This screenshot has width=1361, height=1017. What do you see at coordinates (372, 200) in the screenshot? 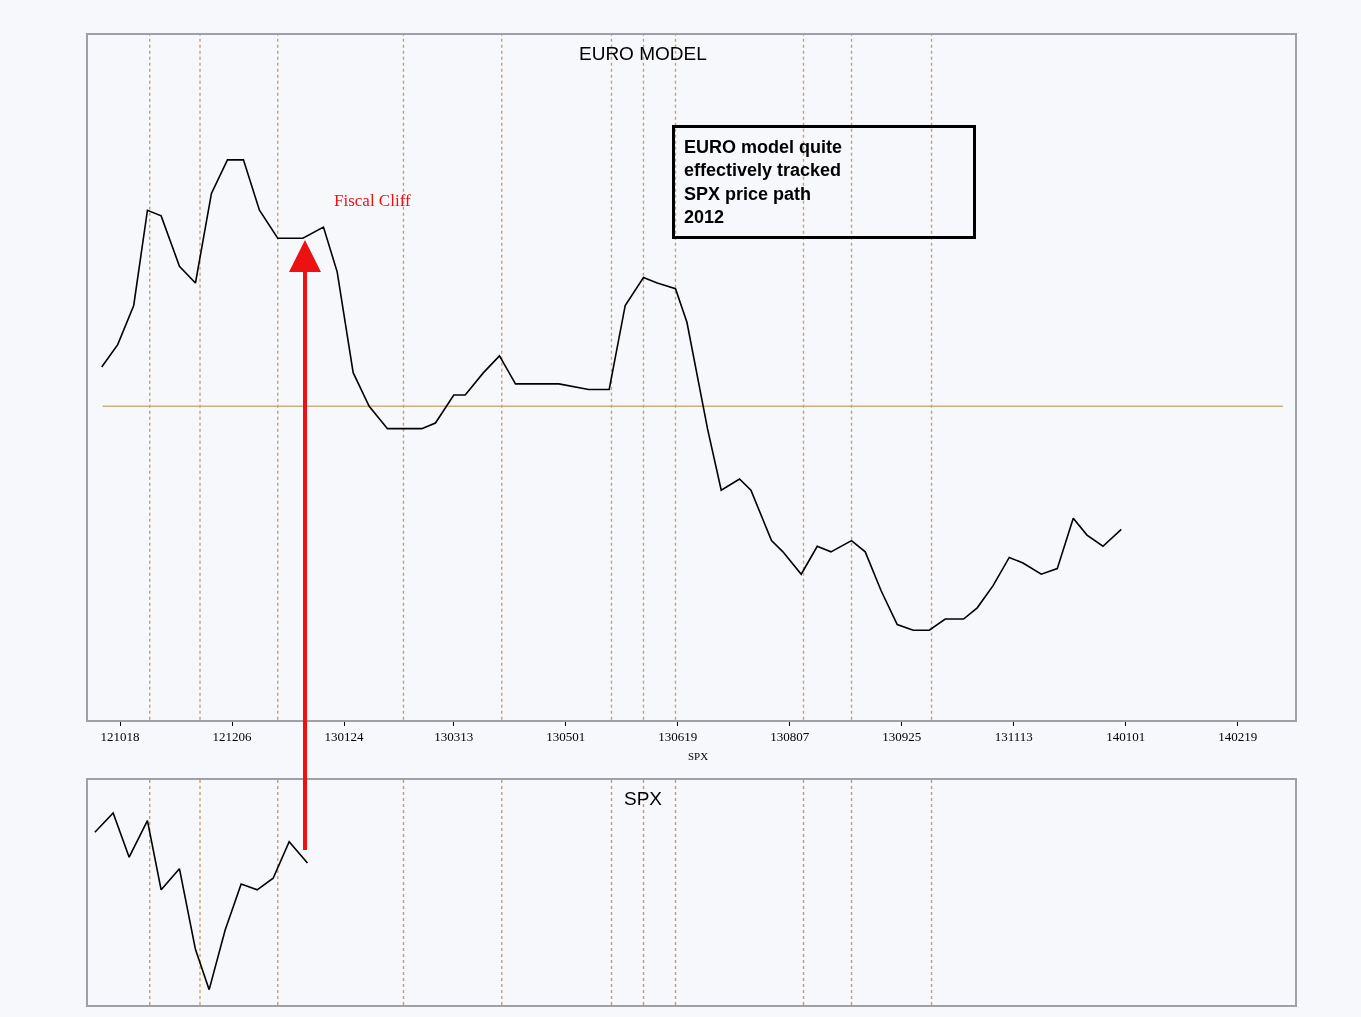
I see `annotation: Fiscal Cliff` at bounding box center [372, 200].